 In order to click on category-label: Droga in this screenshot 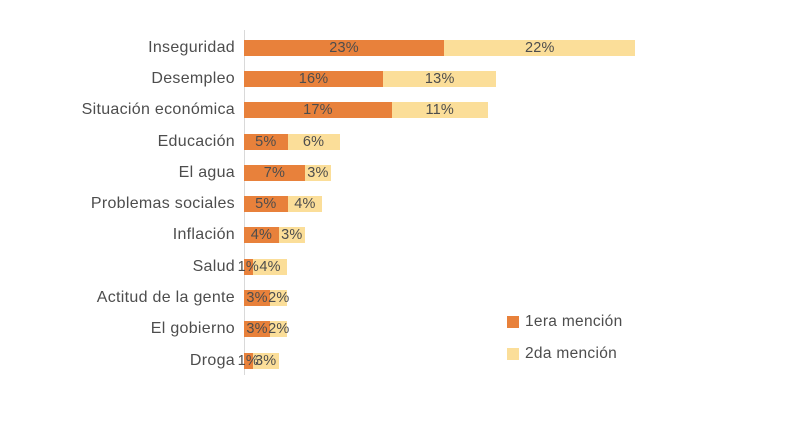, I will do `click(212, 360)`.